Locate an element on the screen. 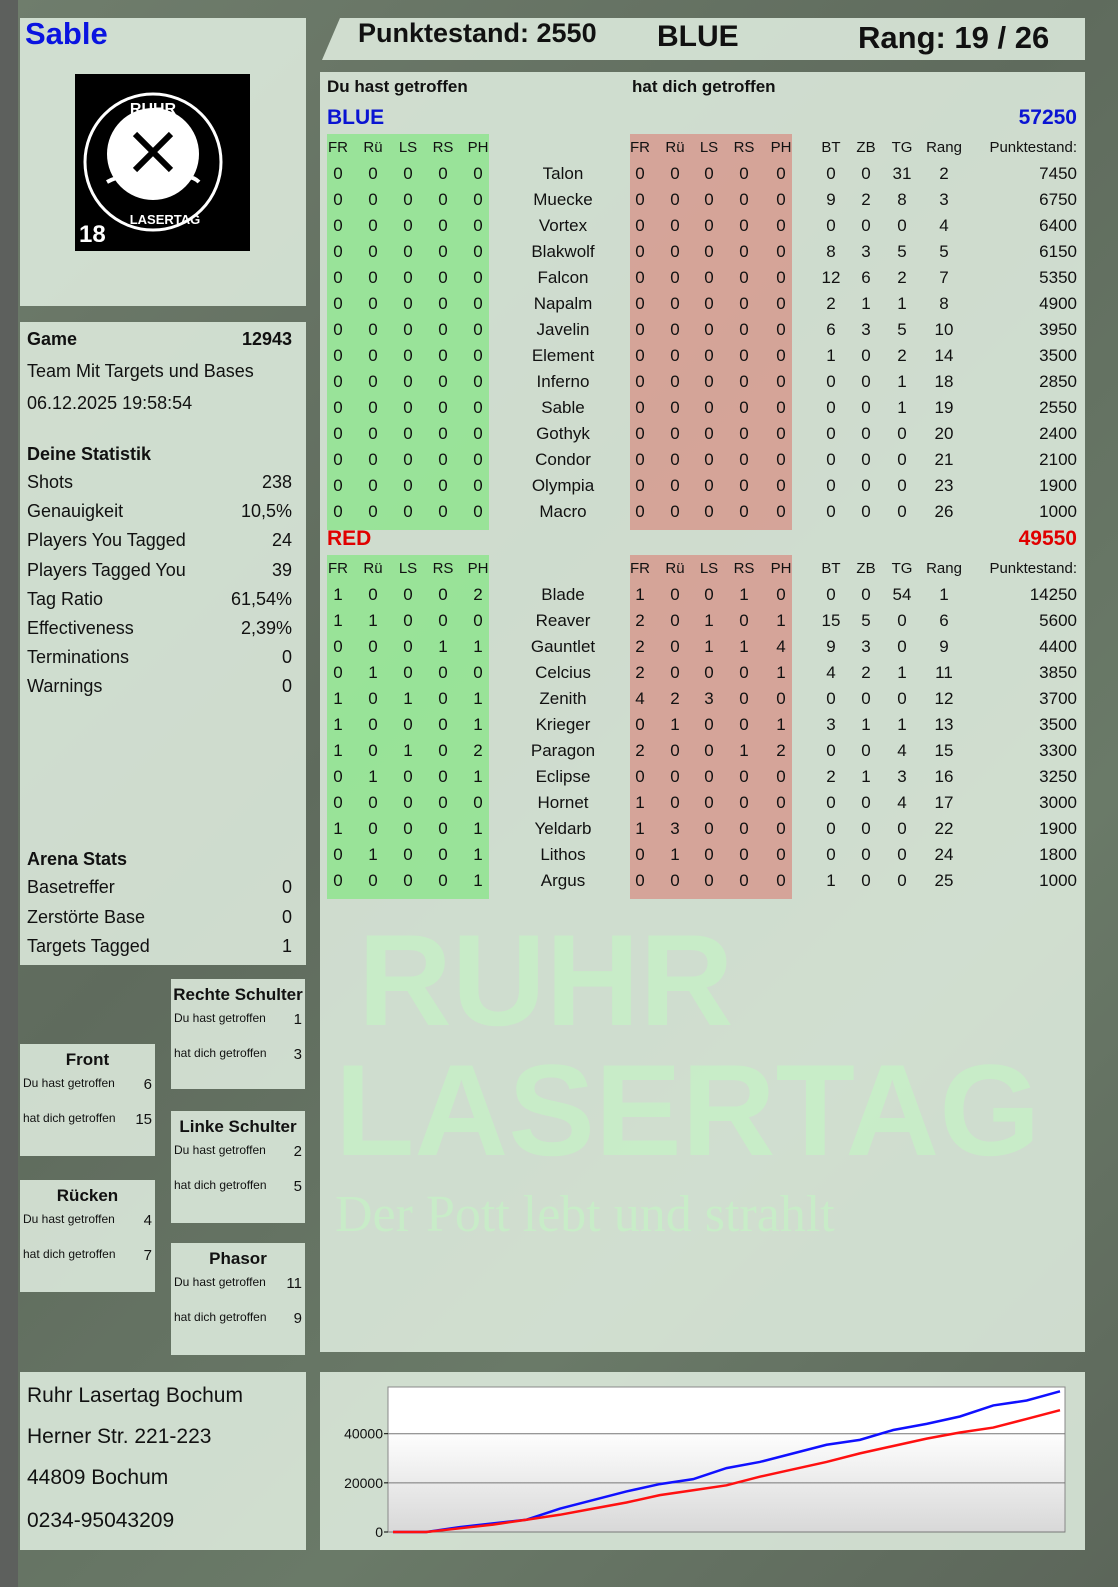 The image size is (1118, 1587). stat-label: Players Tagged You is located at coordinates (106, 569).